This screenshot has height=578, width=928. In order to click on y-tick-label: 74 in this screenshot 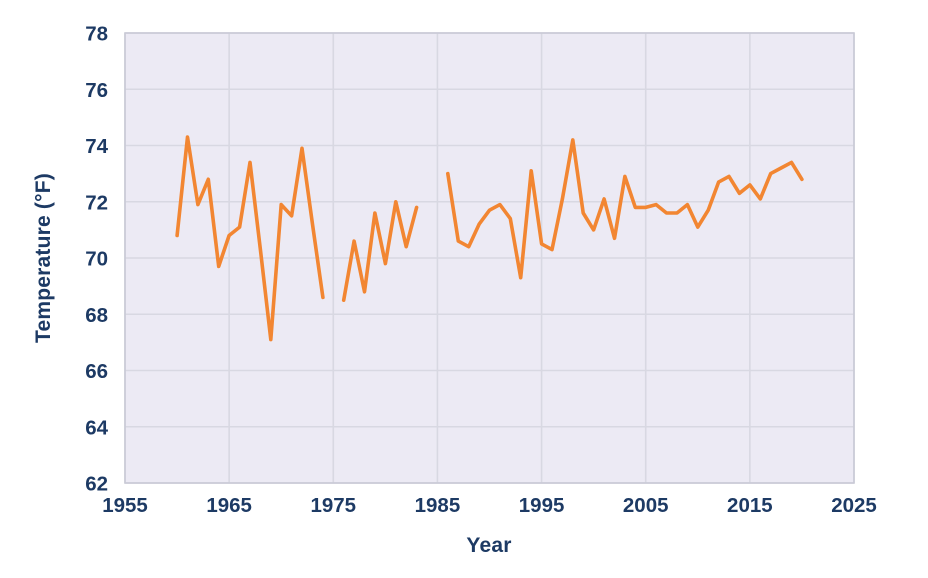, I will do `click(96, 146)`.